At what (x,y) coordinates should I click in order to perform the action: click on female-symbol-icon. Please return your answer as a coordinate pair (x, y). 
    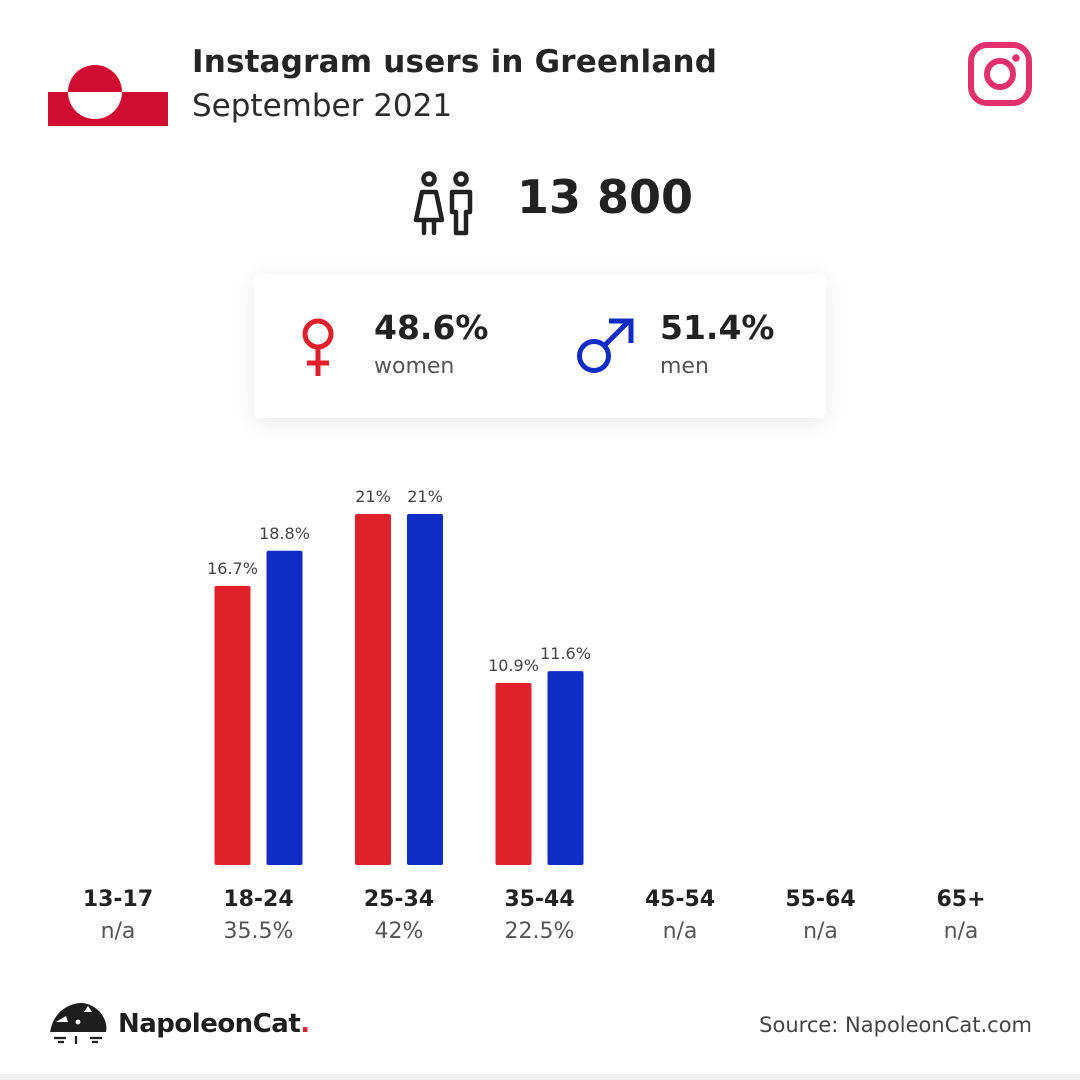
    Looking at the image, I should click on (318, 347).